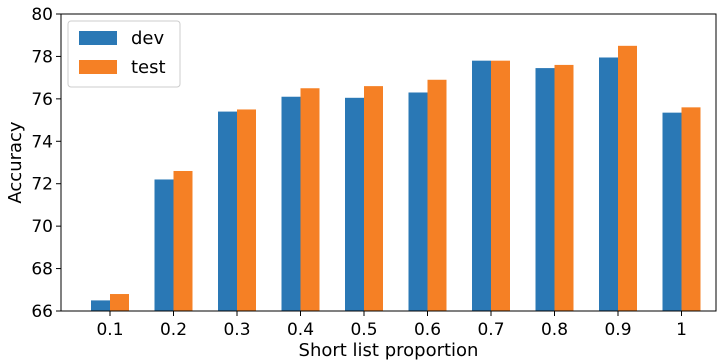 The image size is (728, 360). I want to click on x-tick-label: 0.6, so click(427, 330).